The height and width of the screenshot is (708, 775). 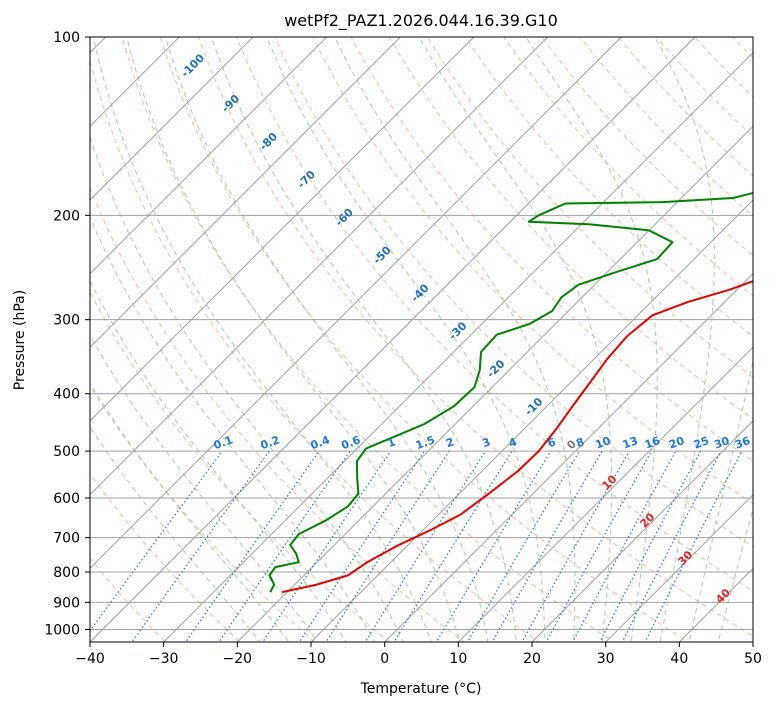 What do you see at coordinates (603, 443) in the screenshot?
I see `mixing-ratio-label-11: 10` at bounding box center [603, 443].